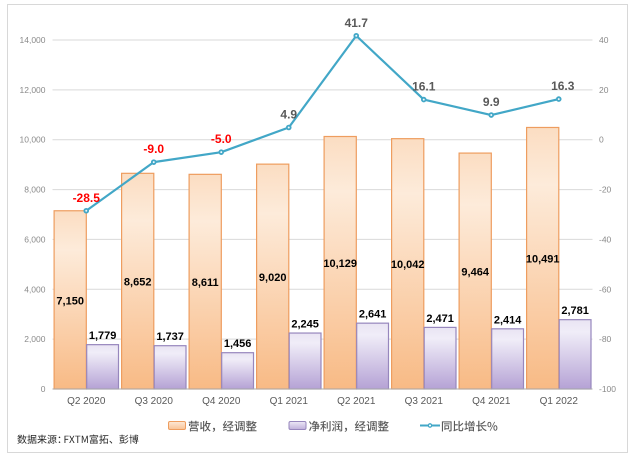 This screenshot has height=464, width=635. What do you see at coordinates (33, 140) in the screenshot?
I see `svg-text: 10,000` at bounding box center [33, 140].